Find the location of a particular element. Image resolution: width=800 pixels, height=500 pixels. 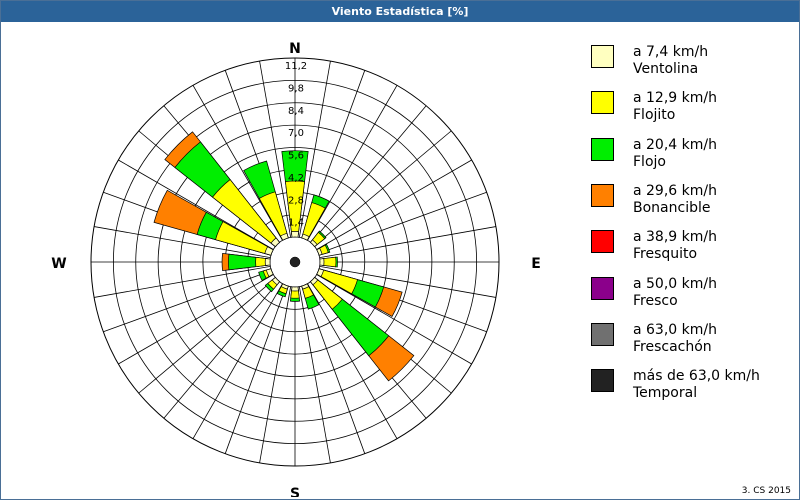

legend-item: a 38,9 km/h Fresquito is located at coordinates (691, 252).